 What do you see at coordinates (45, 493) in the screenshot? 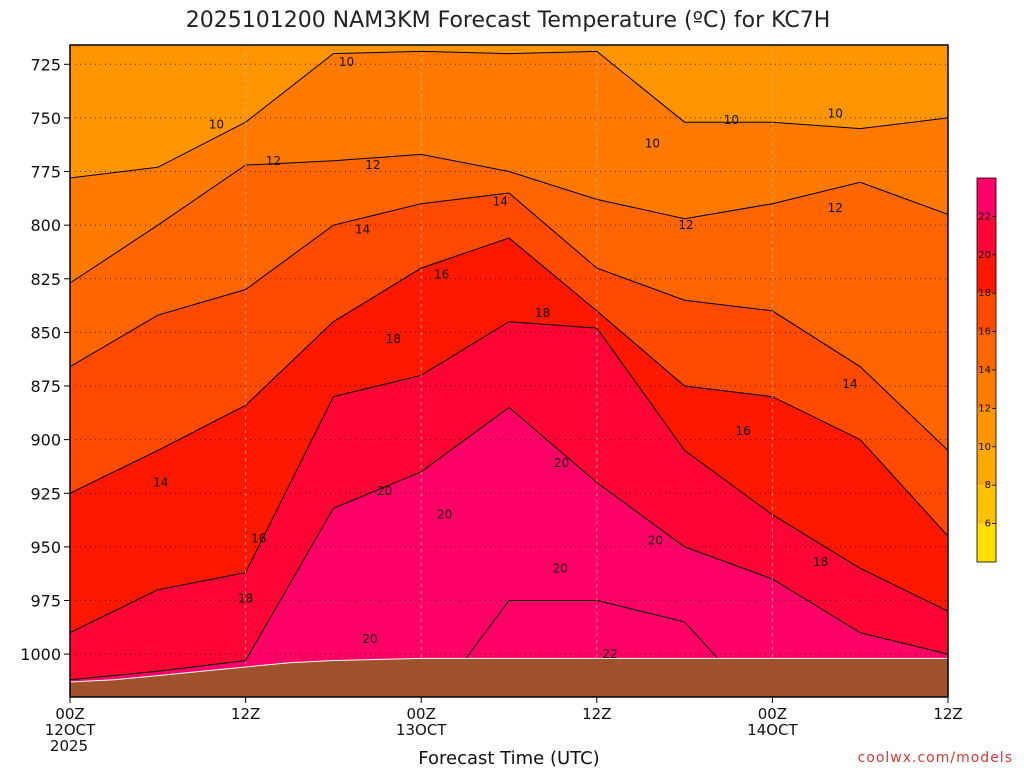
I see `y-tick-label: 925` at bounding box center [45, 493].